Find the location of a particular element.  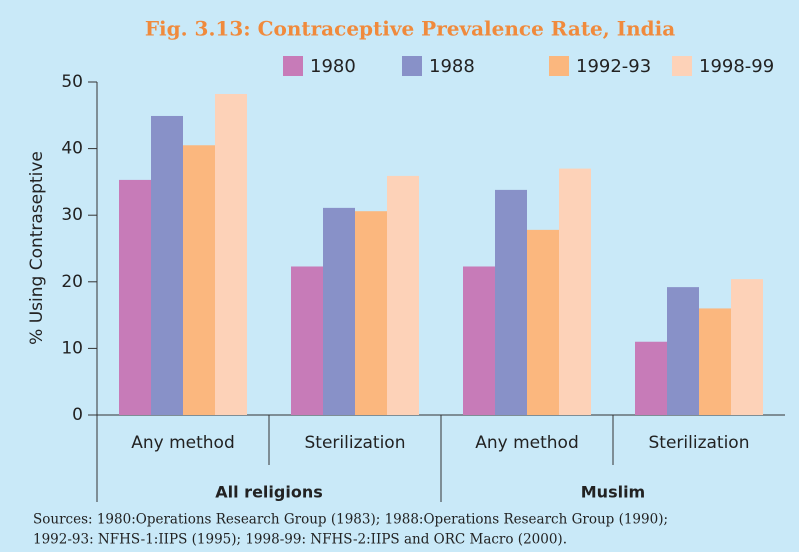

y-tick-label: 30 is located at coordinates (72, 215).